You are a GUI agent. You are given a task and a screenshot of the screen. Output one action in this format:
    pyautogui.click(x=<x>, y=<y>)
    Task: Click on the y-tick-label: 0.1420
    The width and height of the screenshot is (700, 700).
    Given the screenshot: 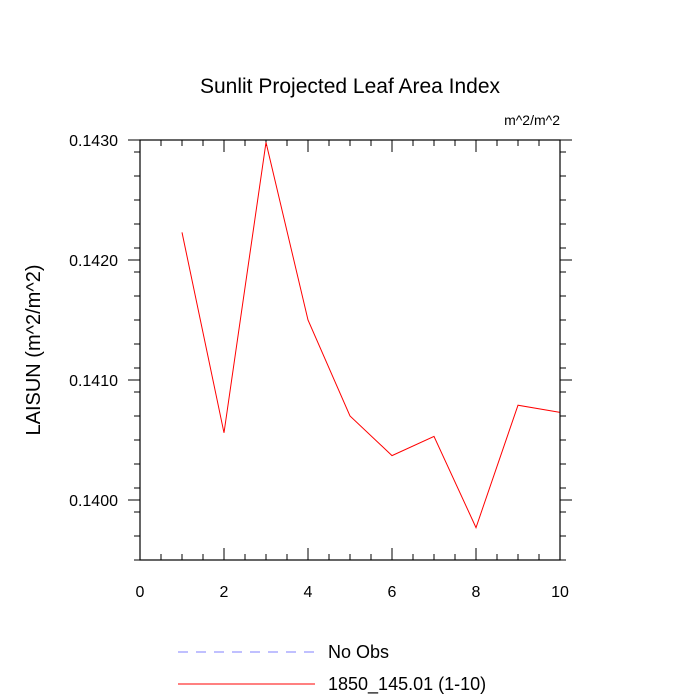 What is the action you would take?
    pyautogui.click(x=93, y=261)
    